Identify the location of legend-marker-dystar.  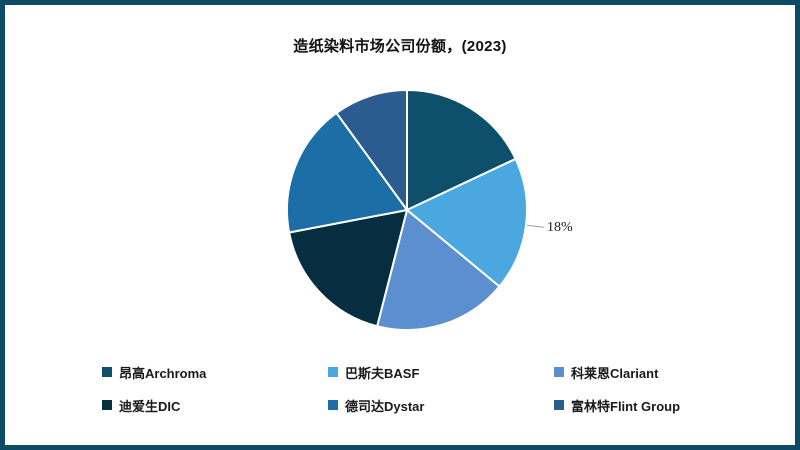
(333, 405).